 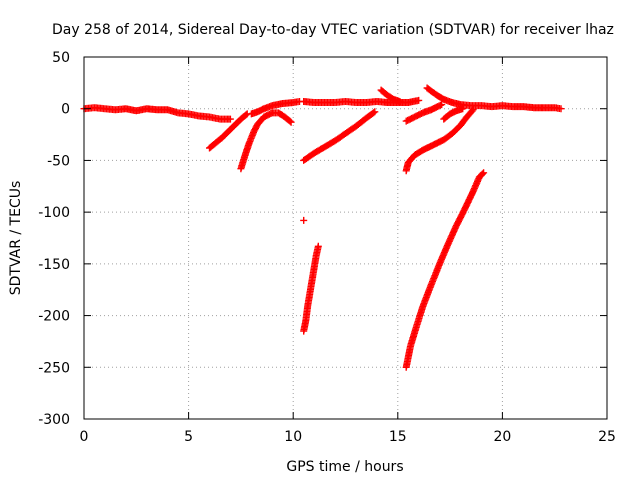 I want to click on series-long-arc, so click(x=445, y=270).